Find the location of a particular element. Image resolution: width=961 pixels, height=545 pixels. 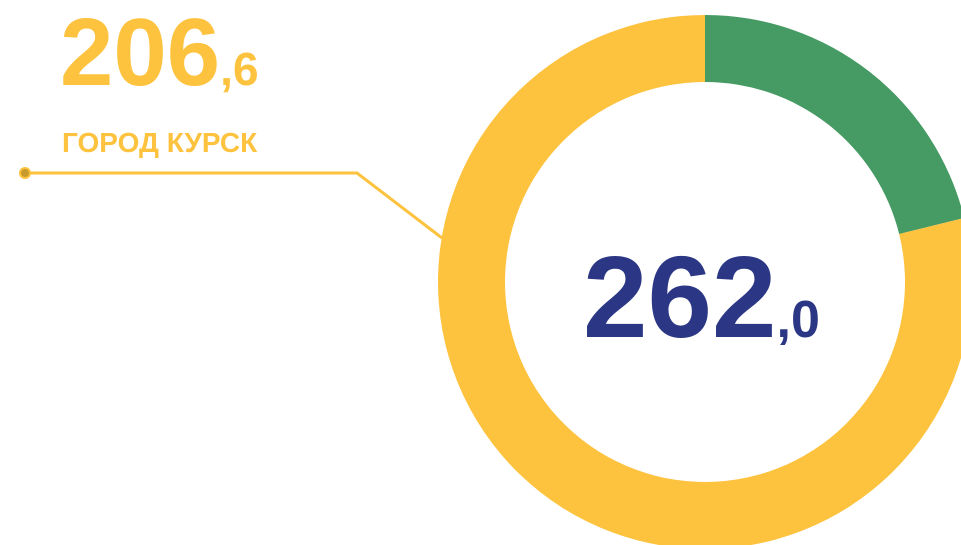

leader-line is located at coordinates (234, 205).